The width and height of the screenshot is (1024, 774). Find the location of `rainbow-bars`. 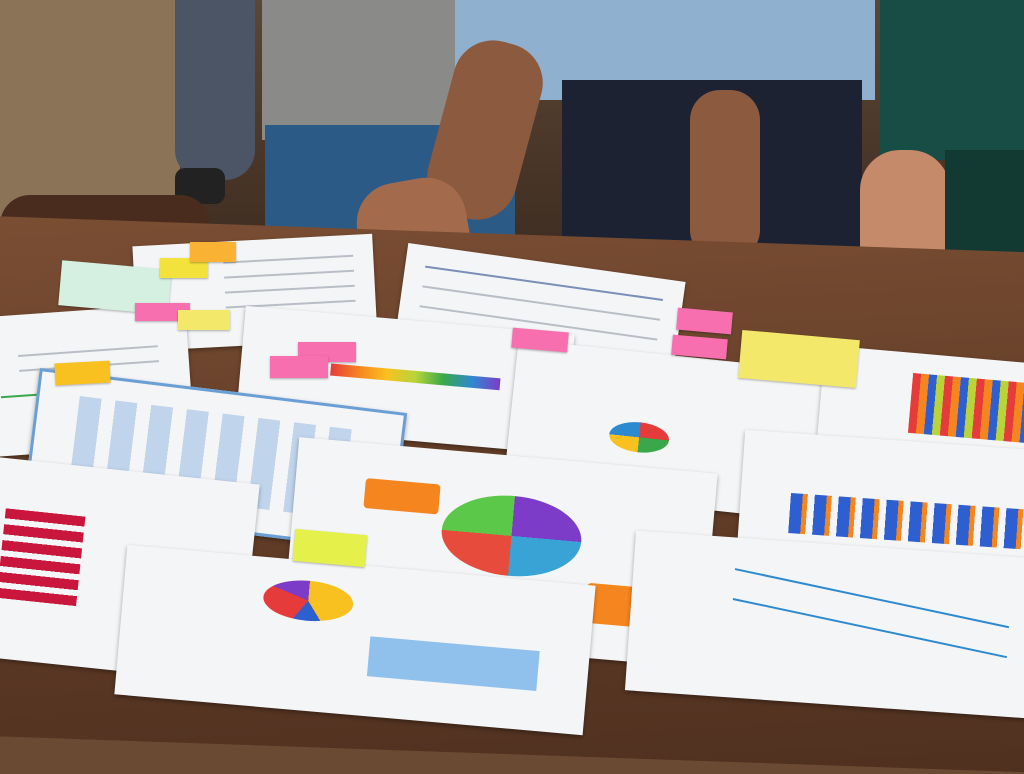

rainbow-bars is located at coordinates (415, 377).